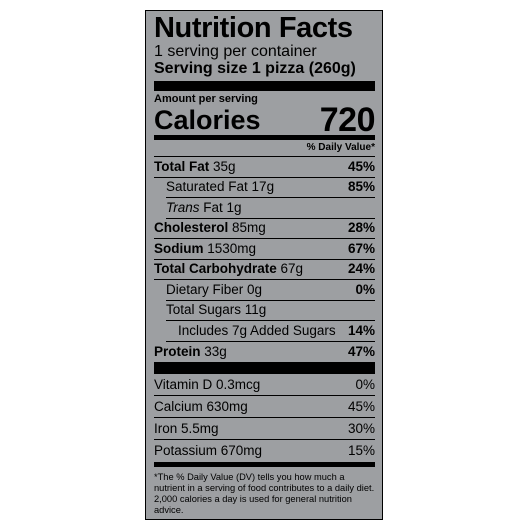 This screenshot has height=530, width=530. What do you see at coordinates (361, 330) in the screenshot?
I see `added-sugars-dv: 14%` at bounding box center [361, 330].